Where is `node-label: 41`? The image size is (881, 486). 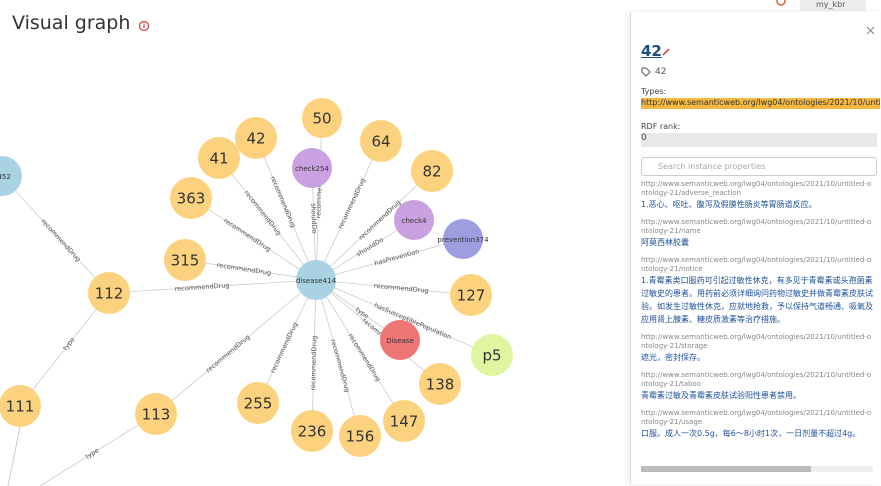
node-label: 41 is located at coordinates (218, 159).